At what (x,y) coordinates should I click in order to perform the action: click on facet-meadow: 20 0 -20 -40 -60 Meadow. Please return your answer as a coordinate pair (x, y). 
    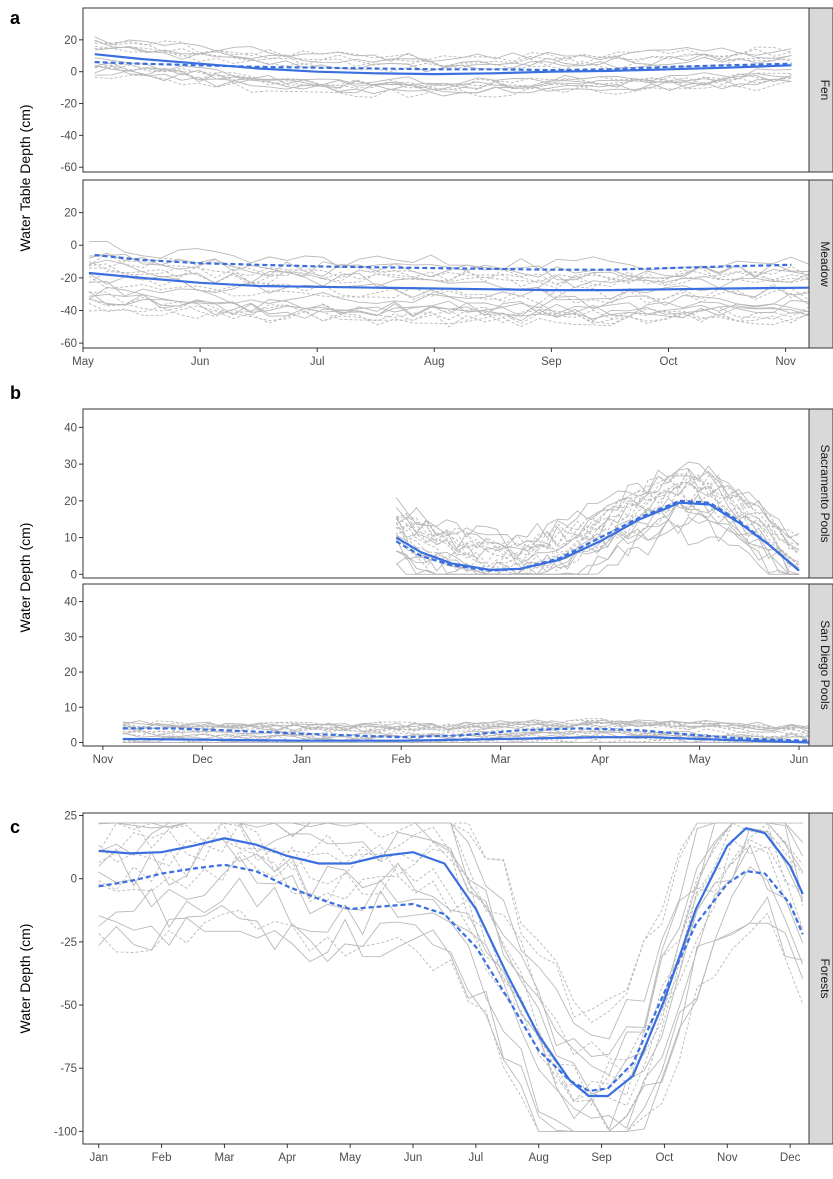
    Looking at the image, I should click on (446, 264).